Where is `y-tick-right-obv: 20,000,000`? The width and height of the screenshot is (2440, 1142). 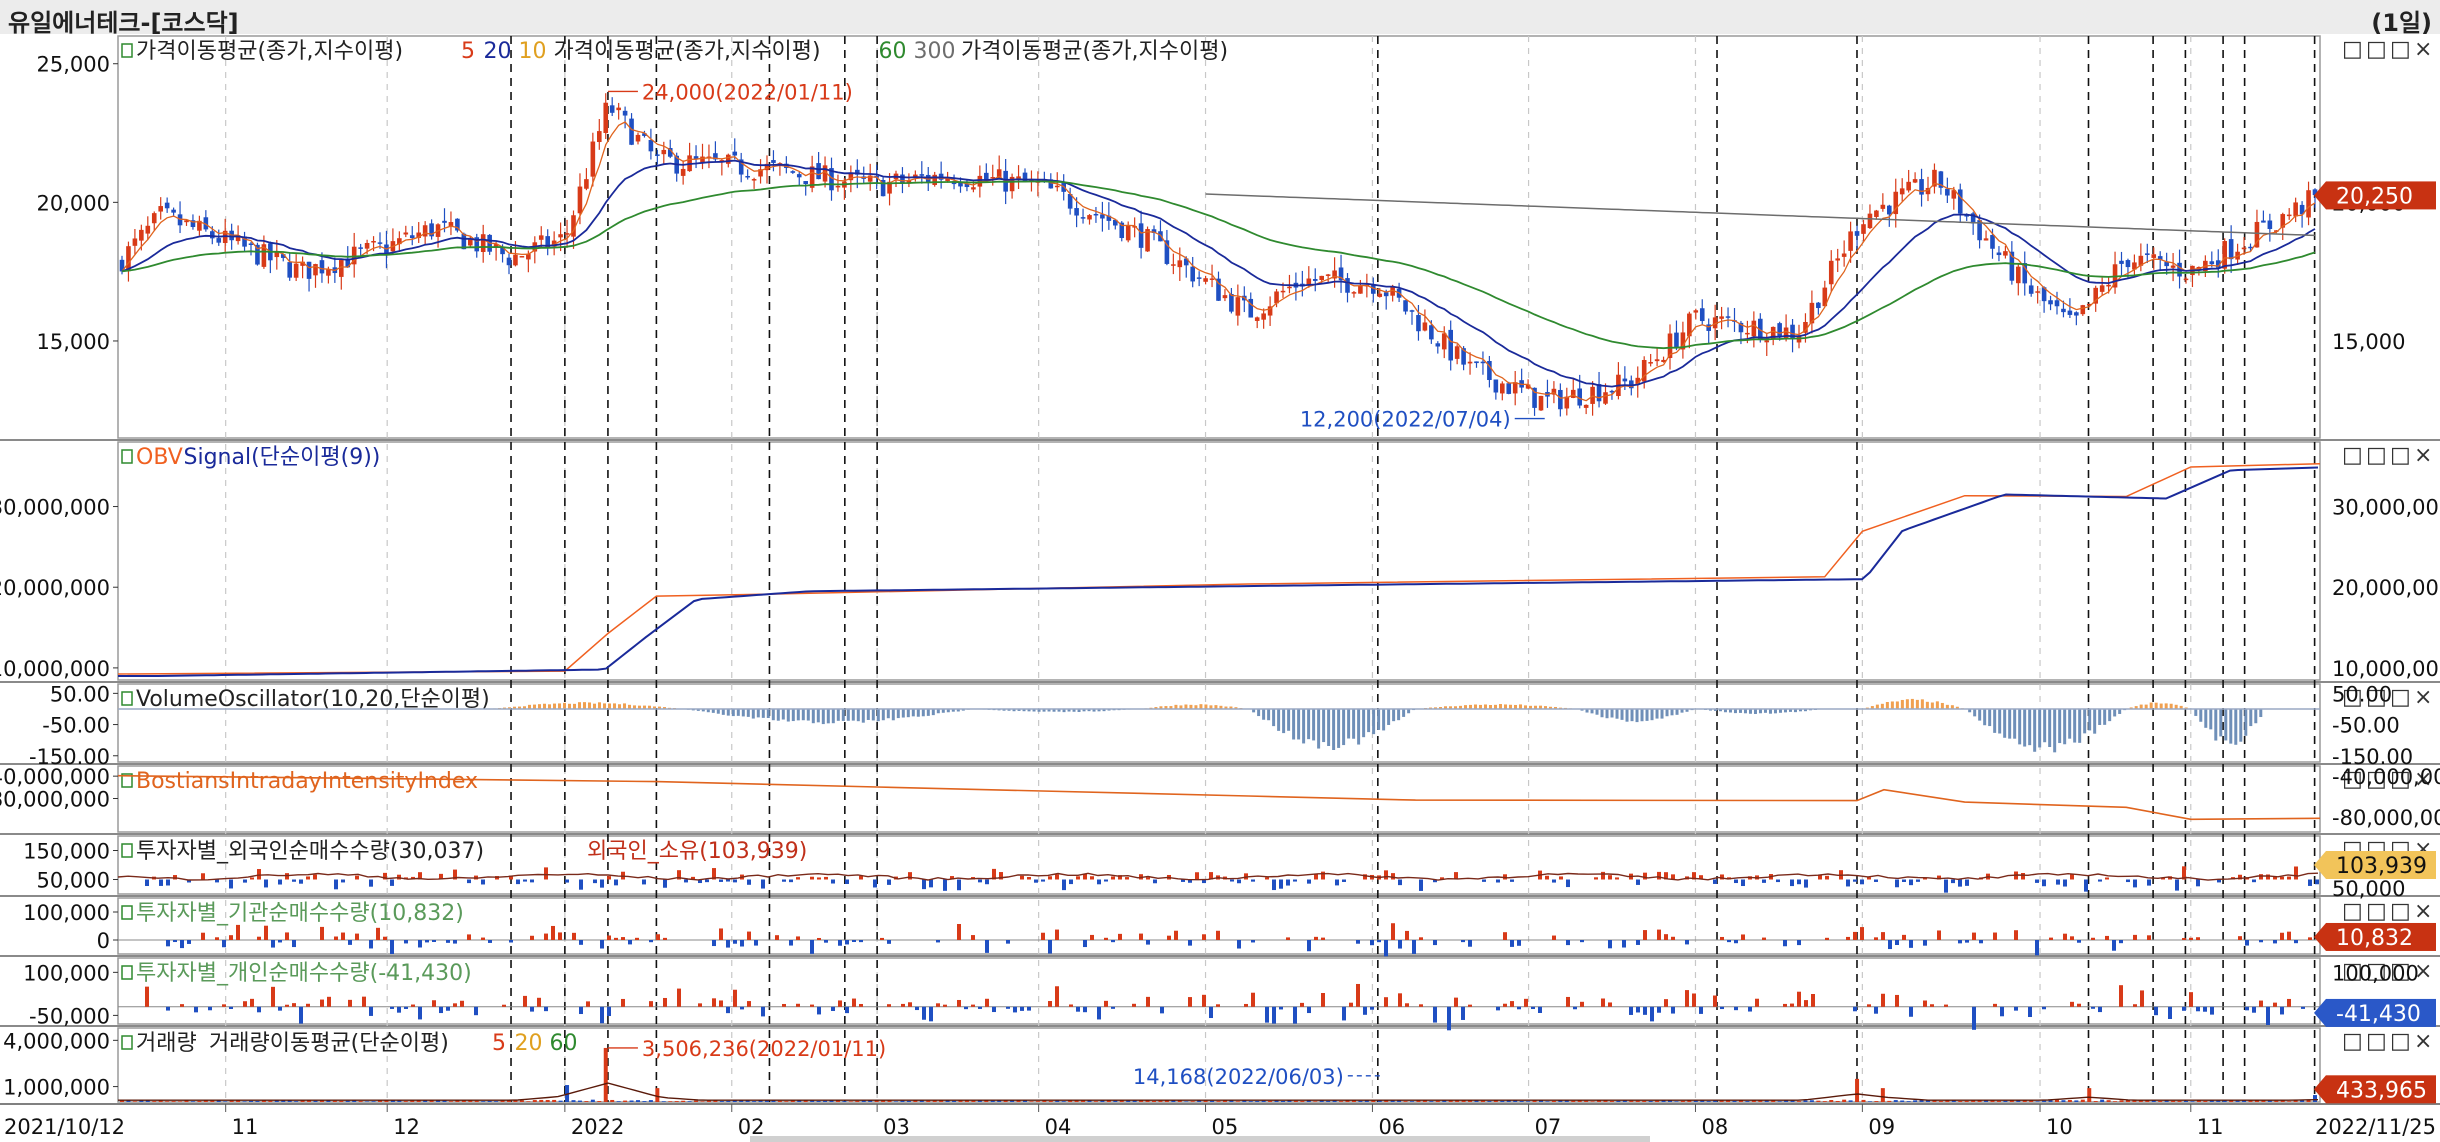 y-tick-right-obv: 20,000,000 is located at coordinates (2386, 588).